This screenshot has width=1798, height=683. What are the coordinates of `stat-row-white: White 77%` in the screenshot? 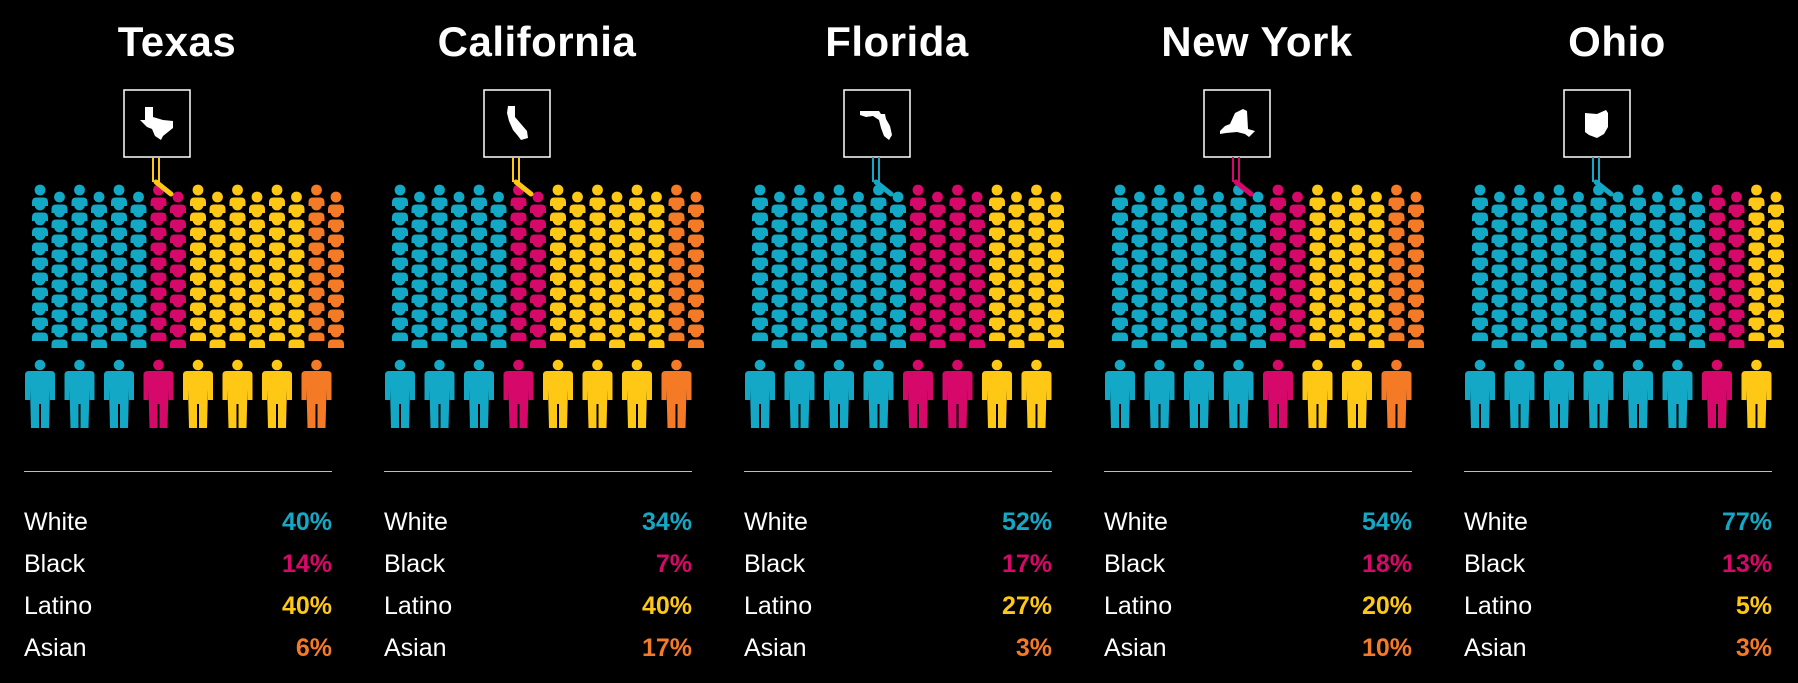 It's located at (1618, 525).